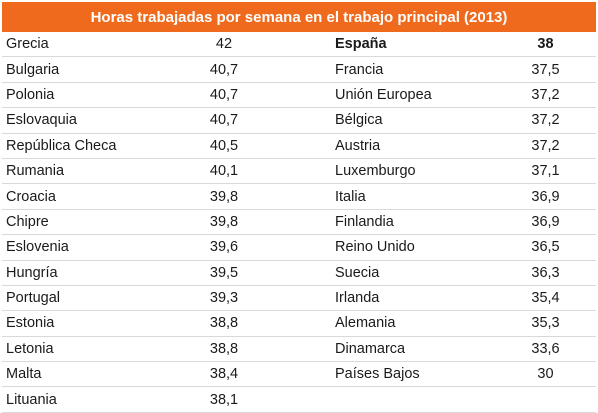  What do you see at coordinates (413, 69) in the screenshot?
I see `country-name: Francia` at bounding box center [413, 69].